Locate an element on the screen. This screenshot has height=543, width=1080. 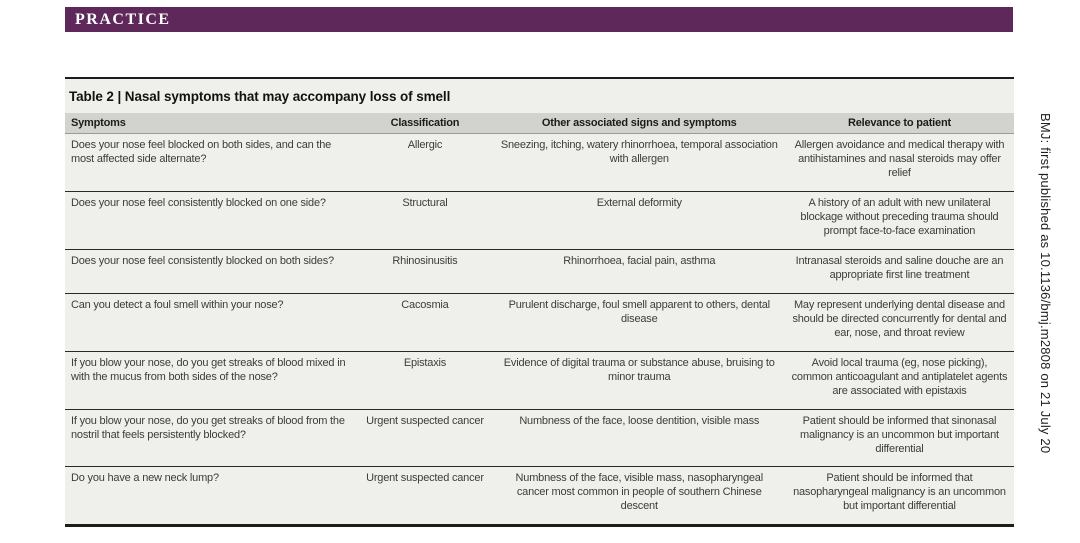
cell-classification: Epistaxis is located at coordinates (425, 362).